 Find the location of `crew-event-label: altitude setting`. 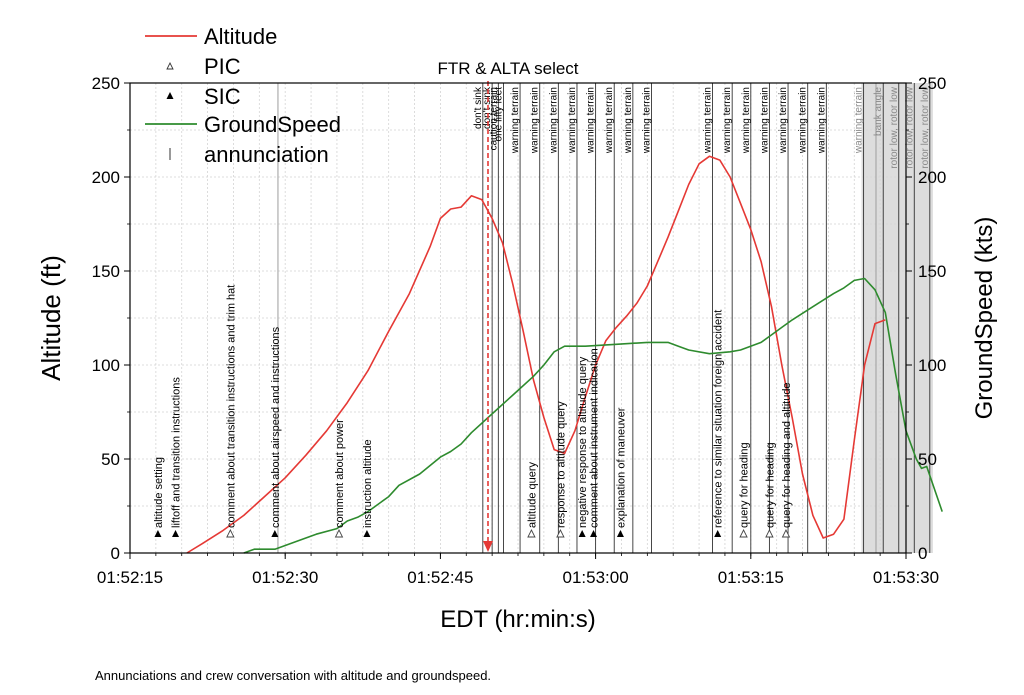

crew-event-label: altitude setting is located at coordinates (159, 492).